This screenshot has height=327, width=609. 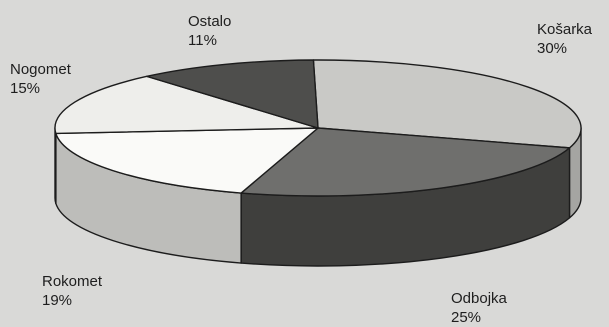 I want to click on label-kosarka: Košarka 30%, so click(x=564, y=39).